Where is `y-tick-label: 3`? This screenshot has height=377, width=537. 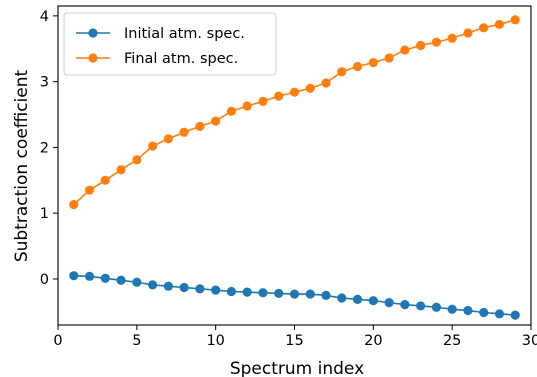 y-tick-label: 3 is located at coordinates (44, 83).